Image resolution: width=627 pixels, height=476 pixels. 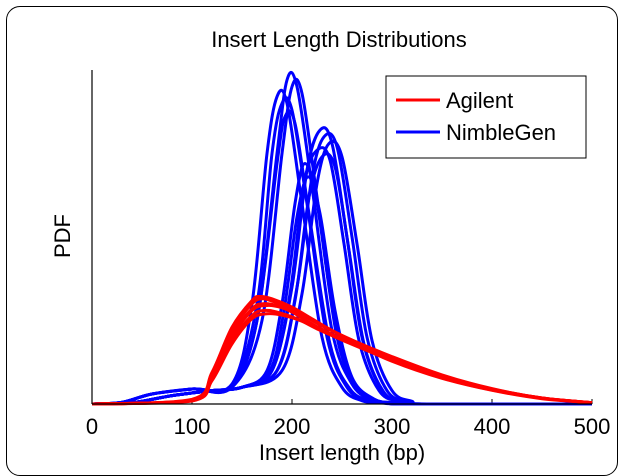 I want to click on x-axis-ticks: 0 100 200 300 400 500, so click(x=348, y=419).